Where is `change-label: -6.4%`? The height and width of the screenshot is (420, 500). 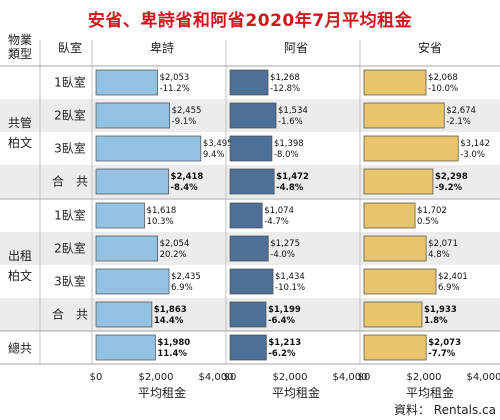
change-label: -6.4% is located at coordinates (282, 321).